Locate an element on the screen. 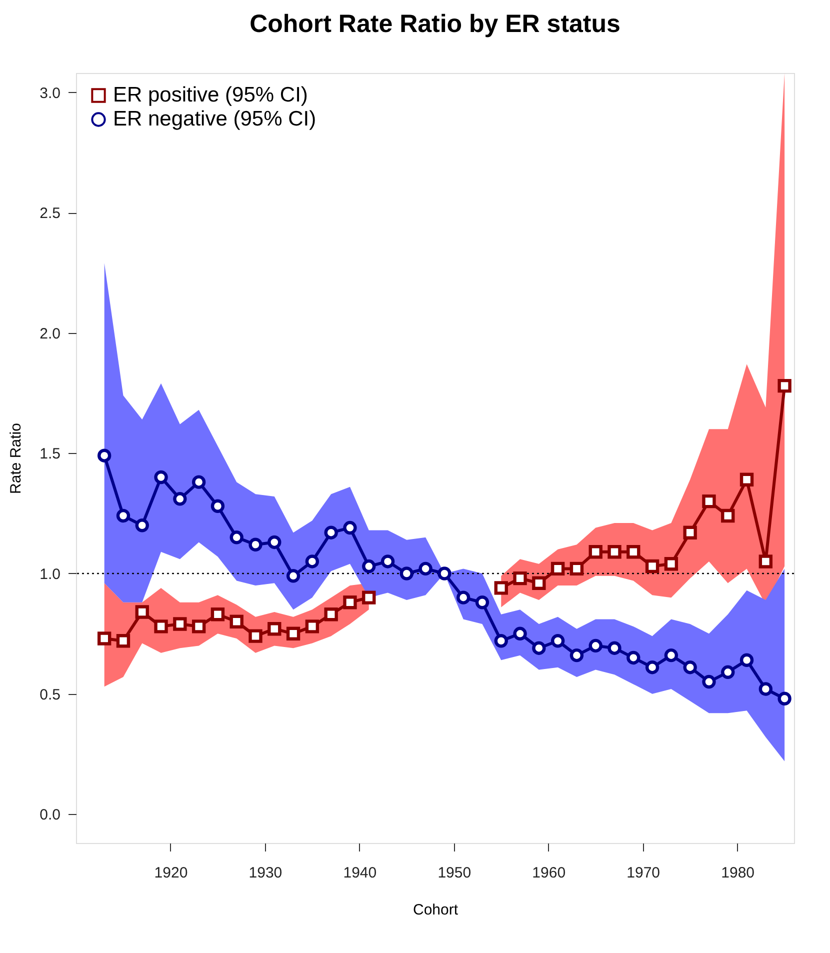 This screenshot has width=830, height=953. x-tick-label: 1940 is located at coordinates (360, 873).